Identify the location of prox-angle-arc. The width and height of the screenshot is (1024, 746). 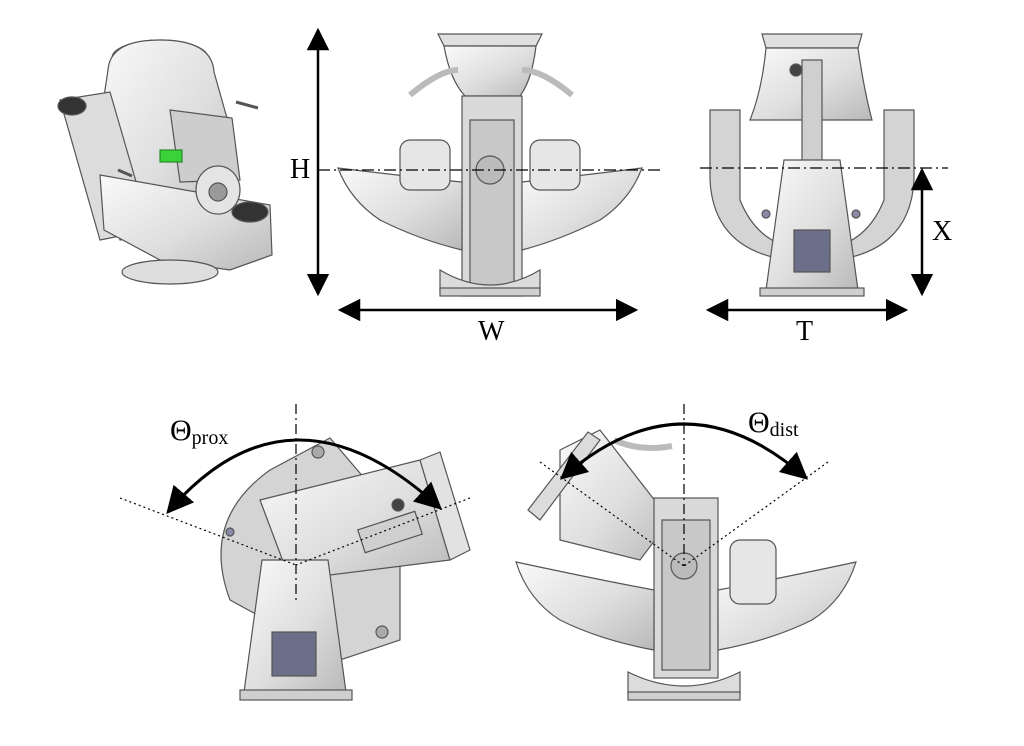
(304, 476).